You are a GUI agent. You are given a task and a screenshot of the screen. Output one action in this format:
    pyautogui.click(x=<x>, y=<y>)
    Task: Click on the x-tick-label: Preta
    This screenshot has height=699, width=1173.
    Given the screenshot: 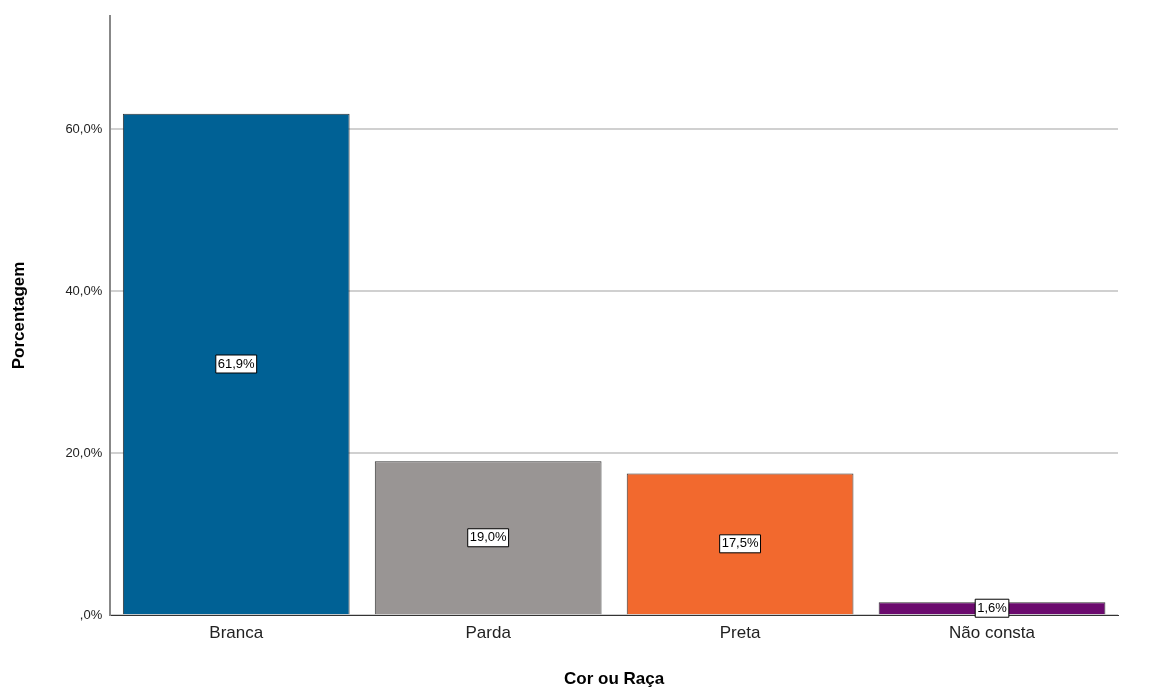 What is the action you would take?
    pyautogui.click(x=740, y=633)
    